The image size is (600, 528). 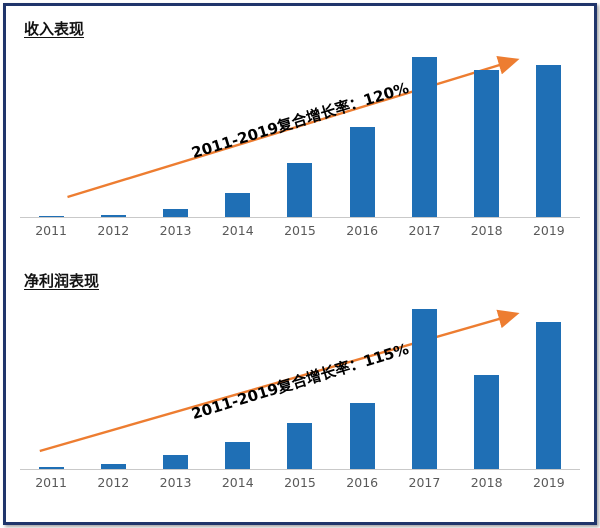 I want to click on revenue-x-axis: 2011 2012 2013 2014 2015 2016 2017 2018 2019, so click(x=300, y=228).